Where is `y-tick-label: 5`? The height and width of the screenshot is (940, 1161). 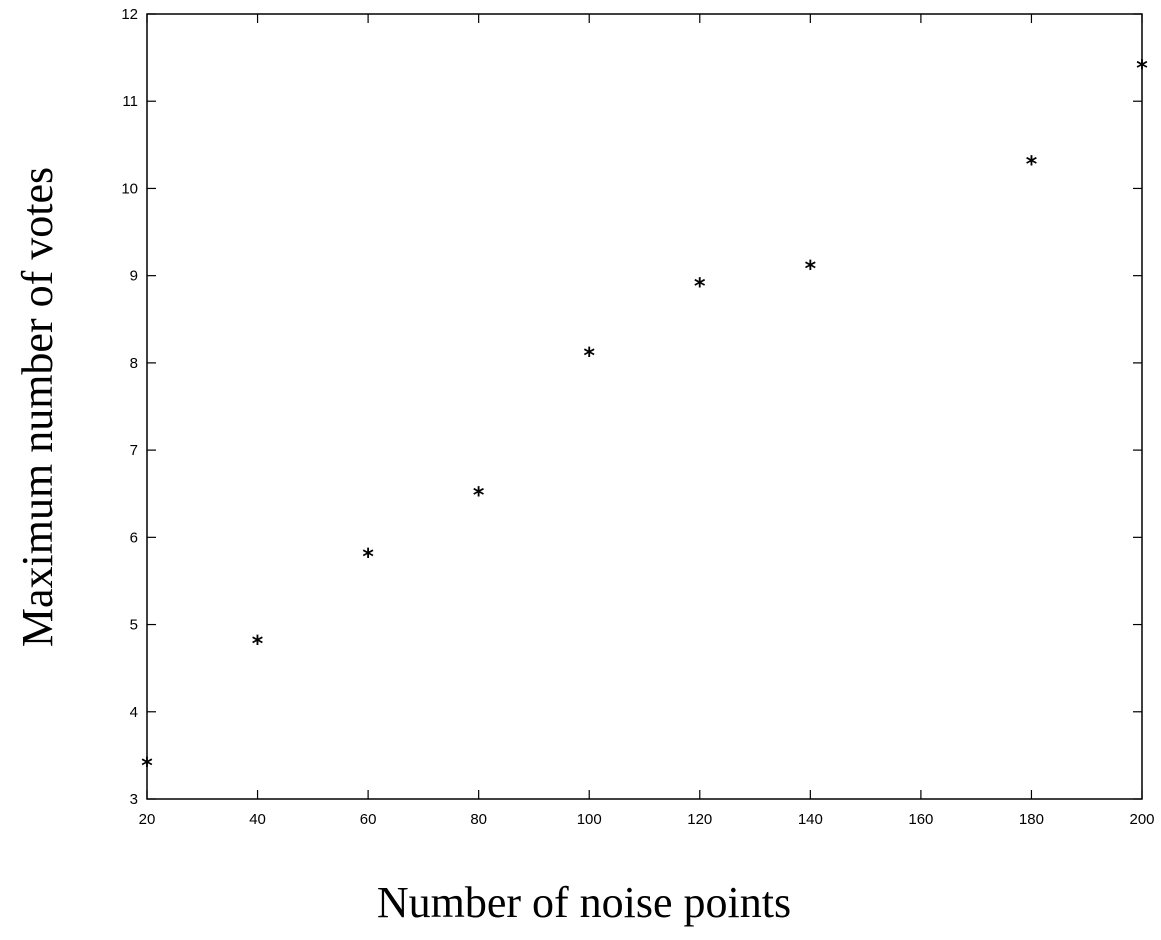
y-tick-label: 5 is located at coordinates (134, 625).